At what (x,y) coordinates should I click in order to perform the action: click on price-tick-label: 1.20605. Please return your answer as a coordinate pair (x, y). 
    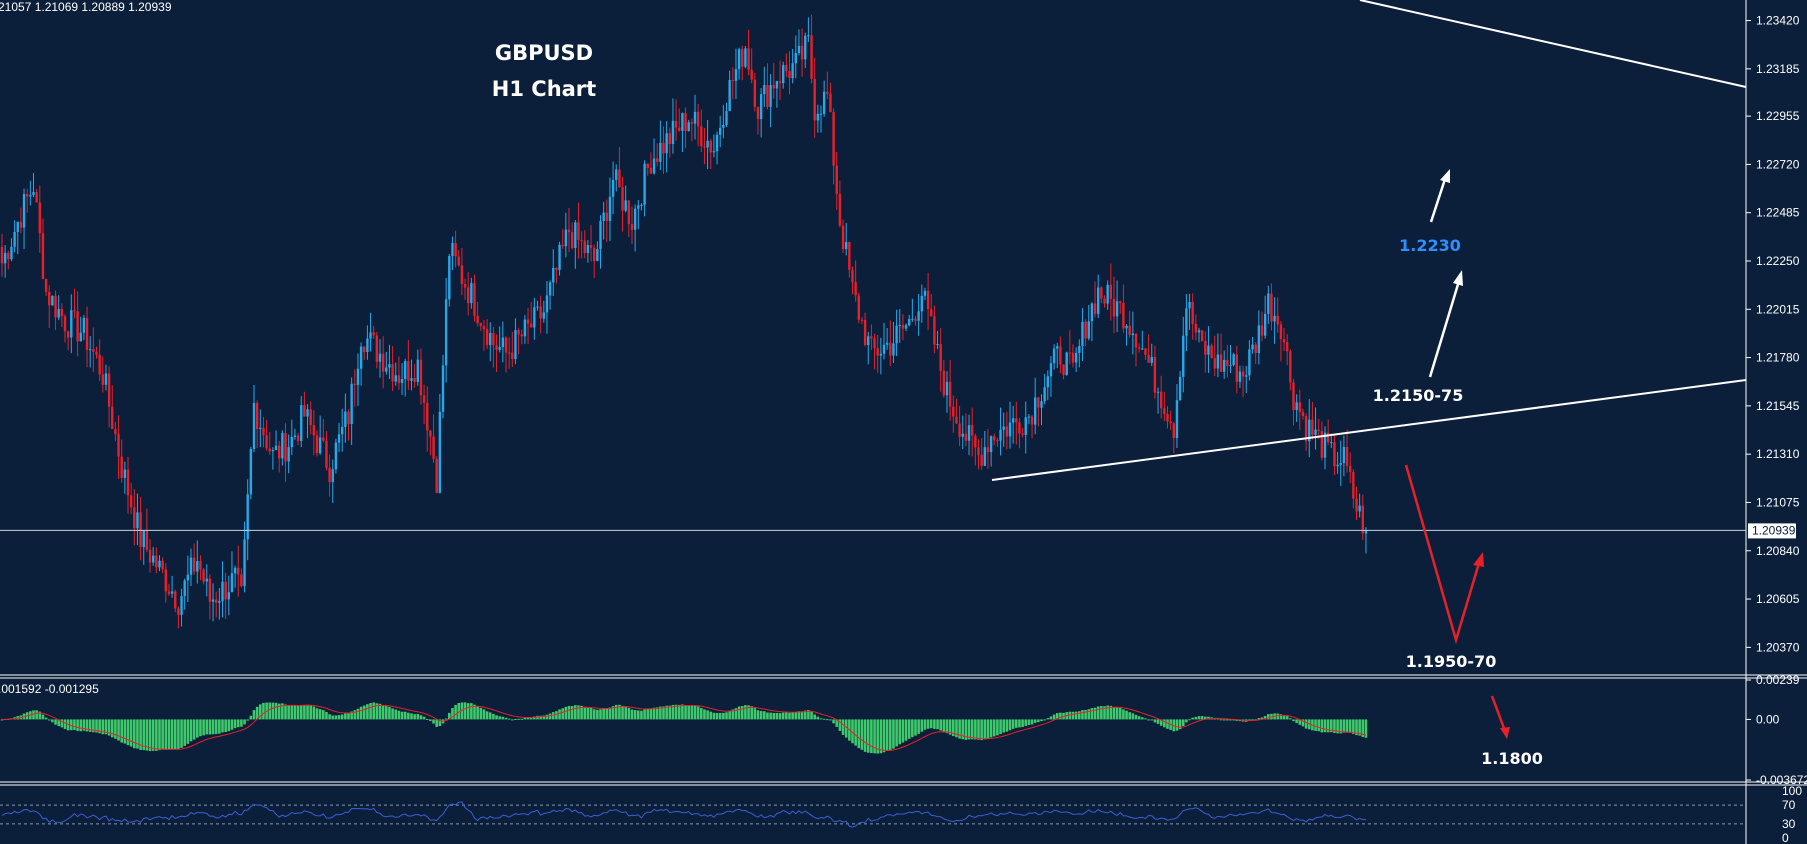
    Looking at the image, I should click on (1778, 599).